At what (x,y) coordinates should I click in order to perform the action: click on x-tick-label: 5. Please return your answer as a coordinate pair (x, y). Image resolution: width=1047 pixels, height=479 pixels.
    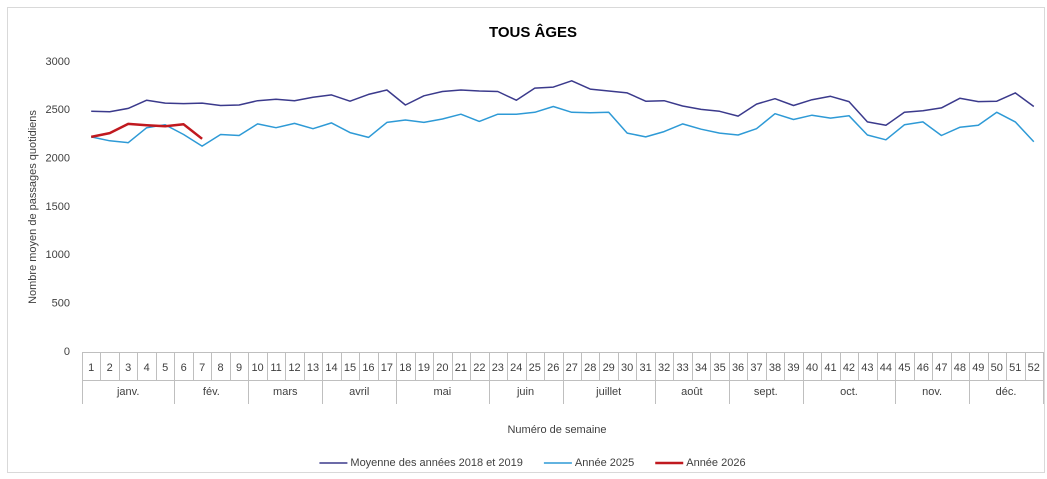
    Looking at the image, I should click on (165, 368).